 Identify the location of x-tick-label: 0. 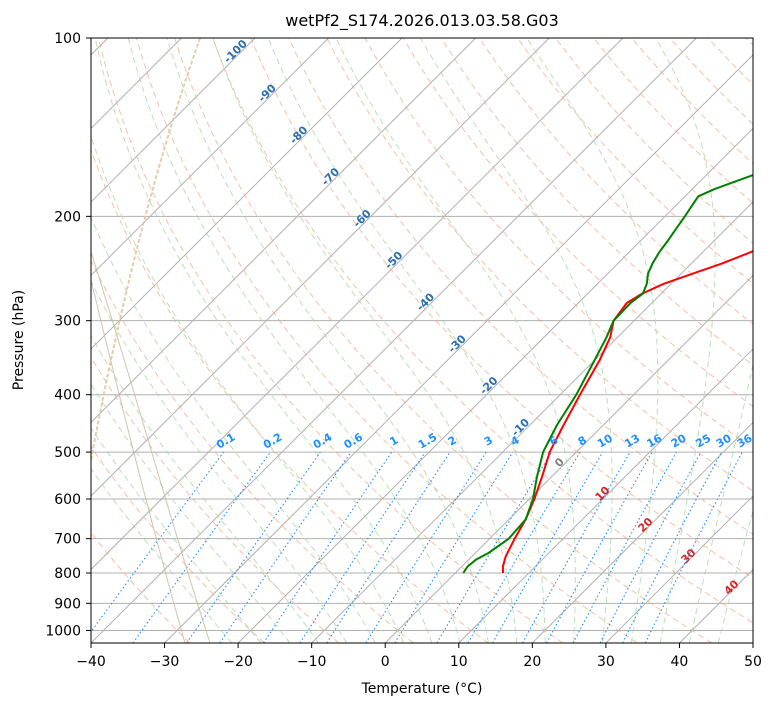
(385, 662).